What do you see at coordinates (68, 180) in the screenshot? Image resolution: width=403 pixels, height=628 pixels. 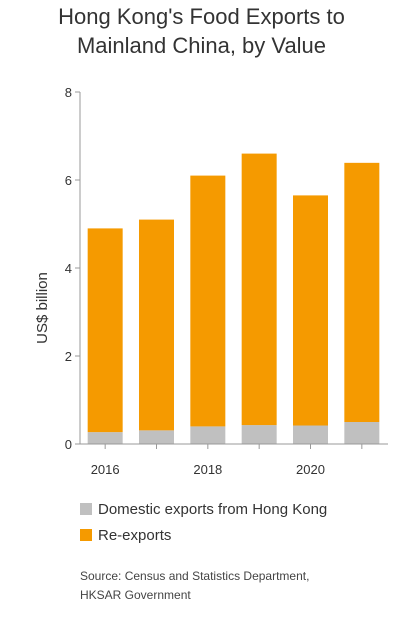 I see `y-tick-label: 6` at bounding box center [68, 180].